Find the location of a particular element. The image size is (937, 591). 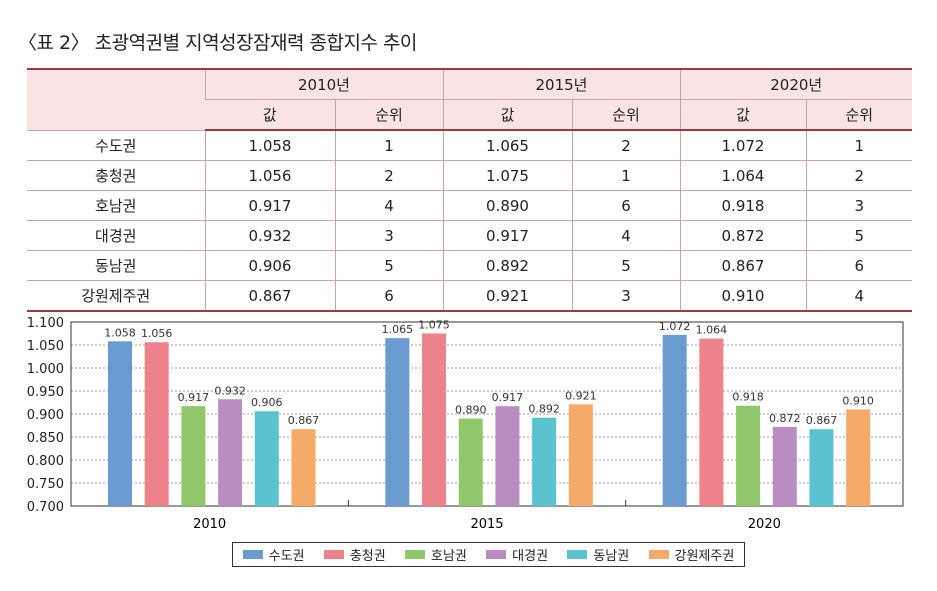

region-cell: 강원제주권 is located at coordinates (116, 296).